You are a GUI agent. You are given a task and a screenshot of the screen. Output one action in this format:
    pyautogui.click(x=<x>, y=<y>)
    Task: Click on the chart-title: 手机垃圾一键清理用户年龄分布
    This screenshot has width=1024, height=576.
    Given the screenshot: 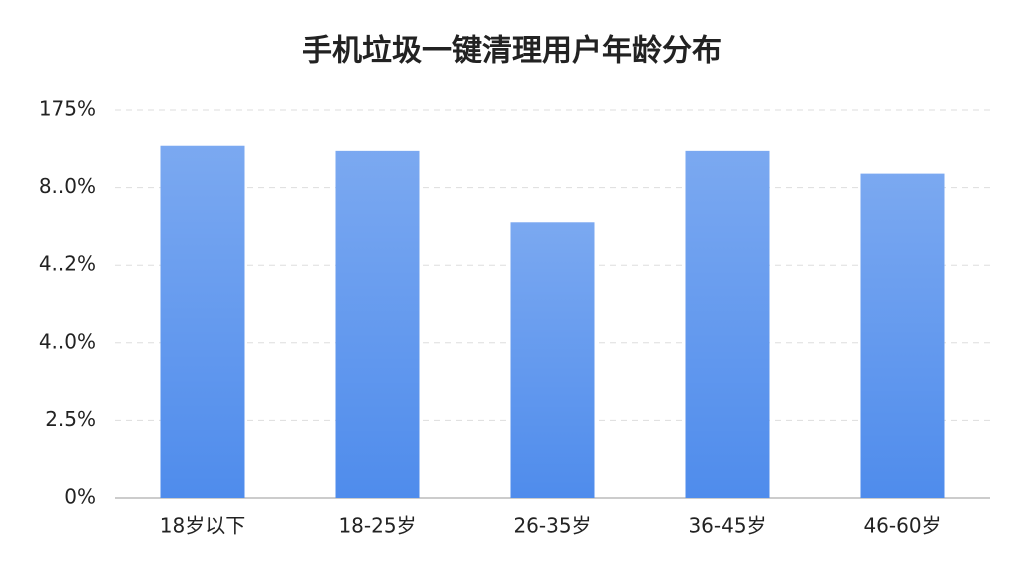 What is the action you would take?
    pyautogui.click(x=512, y=51)
    